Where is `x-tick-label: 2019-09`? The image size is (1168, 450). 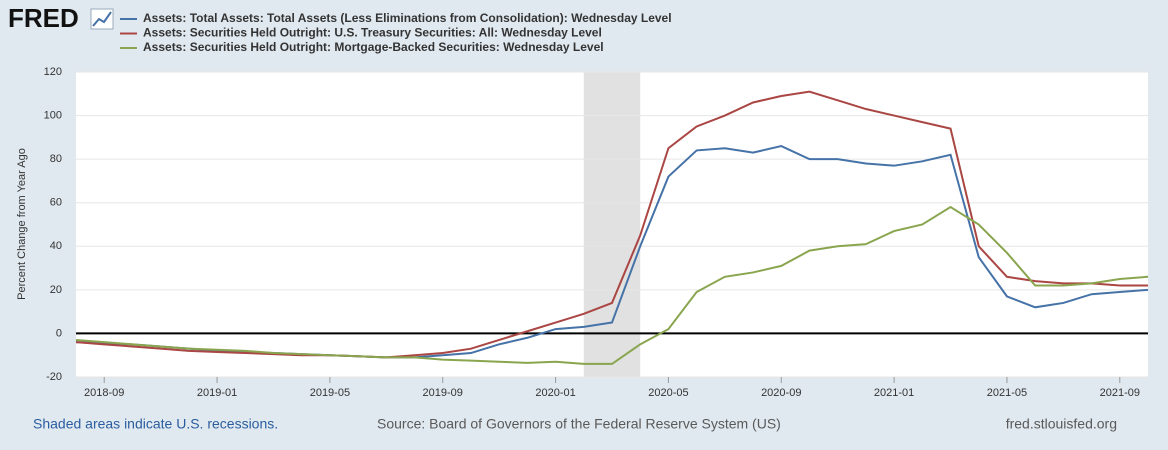 x-tick-label: 2019-09 is located at coordinates (443, 393).